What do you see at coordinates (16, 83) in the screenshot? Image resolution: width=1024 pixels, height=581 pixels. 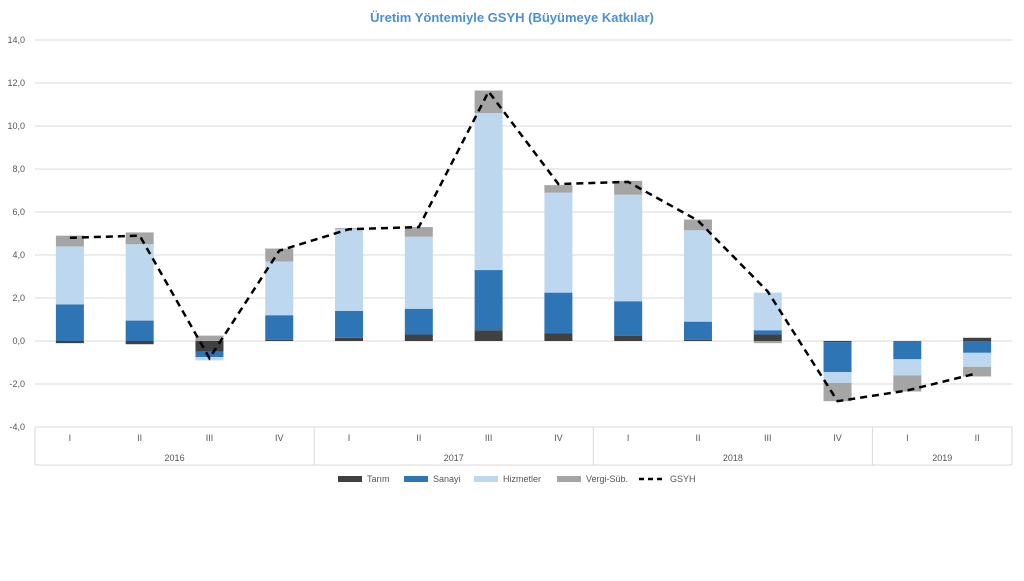 I see `y-tick-label: 12,0` at bounding box center [16, 83].